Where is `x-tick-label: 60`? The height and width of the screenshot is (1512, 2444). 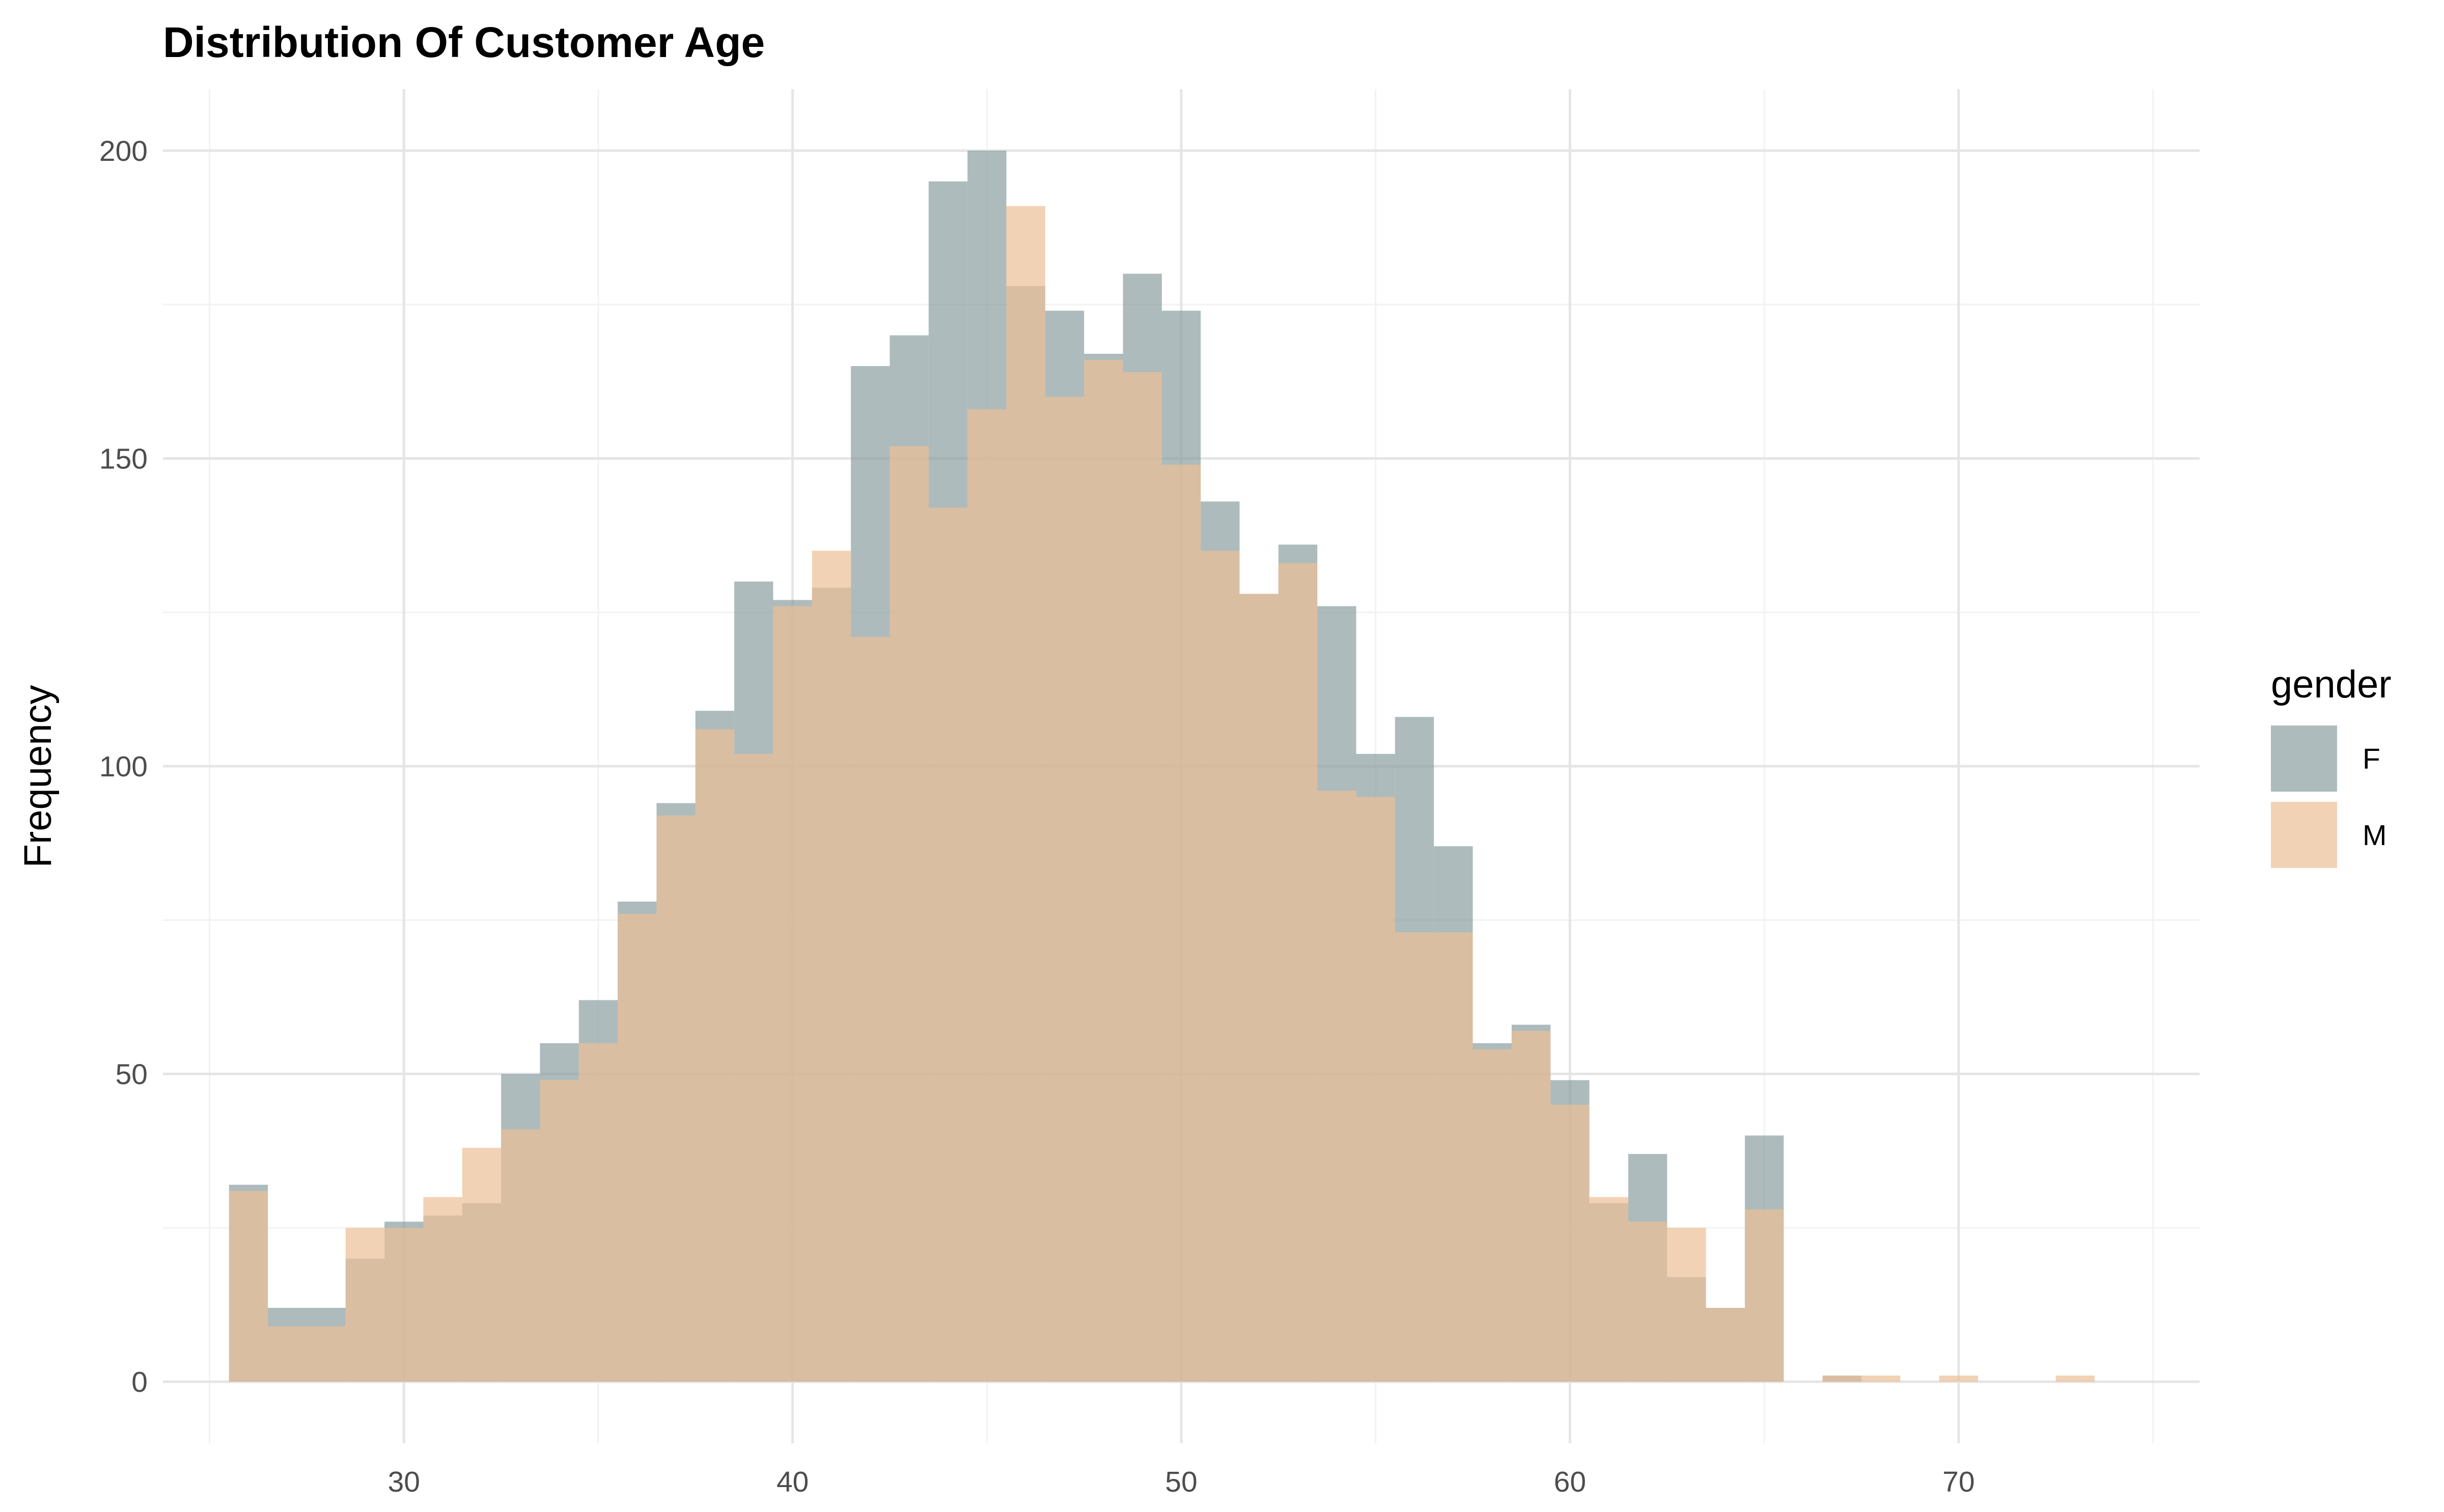 x-tick-label: 60 is located at coordinates (1570, 1482).